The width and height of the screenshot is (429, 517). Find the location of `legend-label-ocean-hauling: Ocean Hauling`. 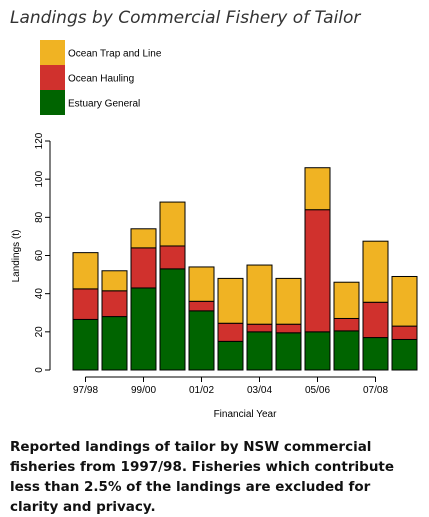

legend-label-ocean-hauling: Ocean Hauling is located at coordinates (101, 79).